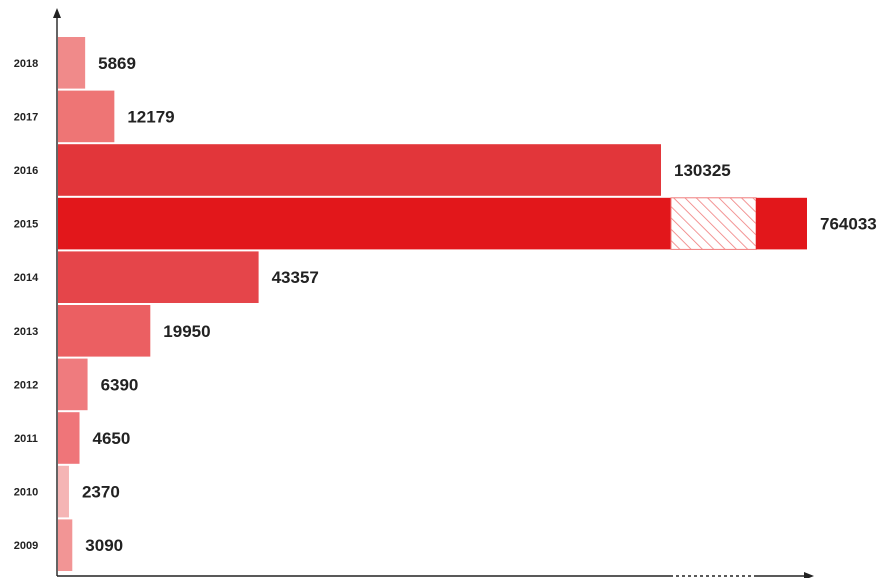 The height and width of the screenshot is (578, 891). Describe the element at coordinates (158, 277) in the screenshot. I see `bar-2014` at that location.